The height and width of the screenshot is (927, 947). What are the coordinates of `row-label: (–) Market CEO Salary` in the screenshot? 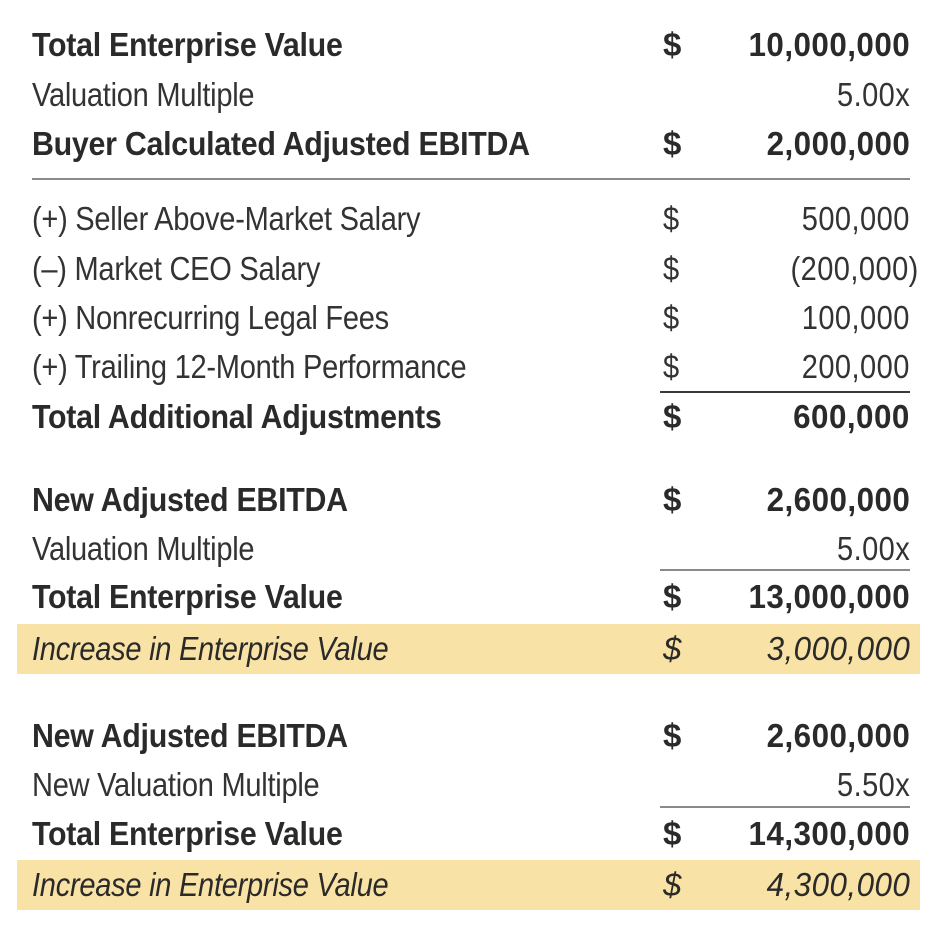 It's located at (176, 268).